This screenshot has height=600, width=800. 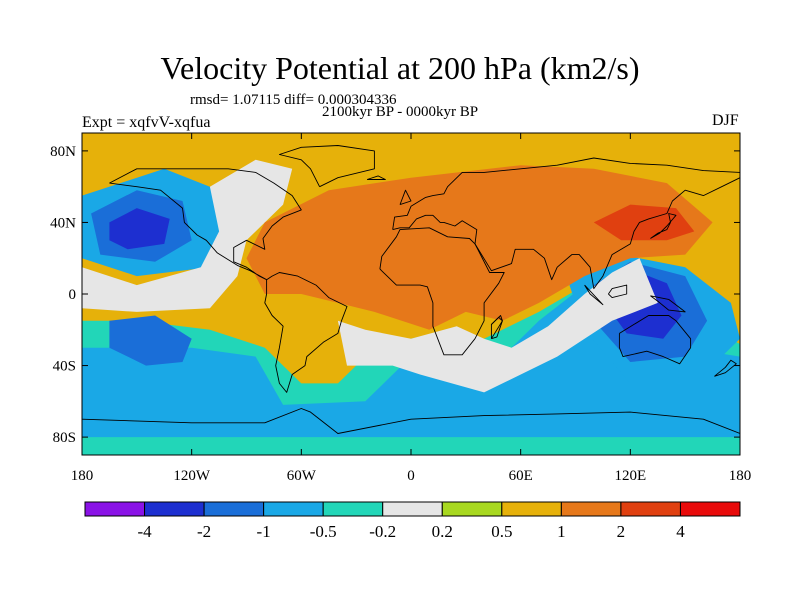 I want to click on lat-tick-label: 0, so click(x=73, y=295).